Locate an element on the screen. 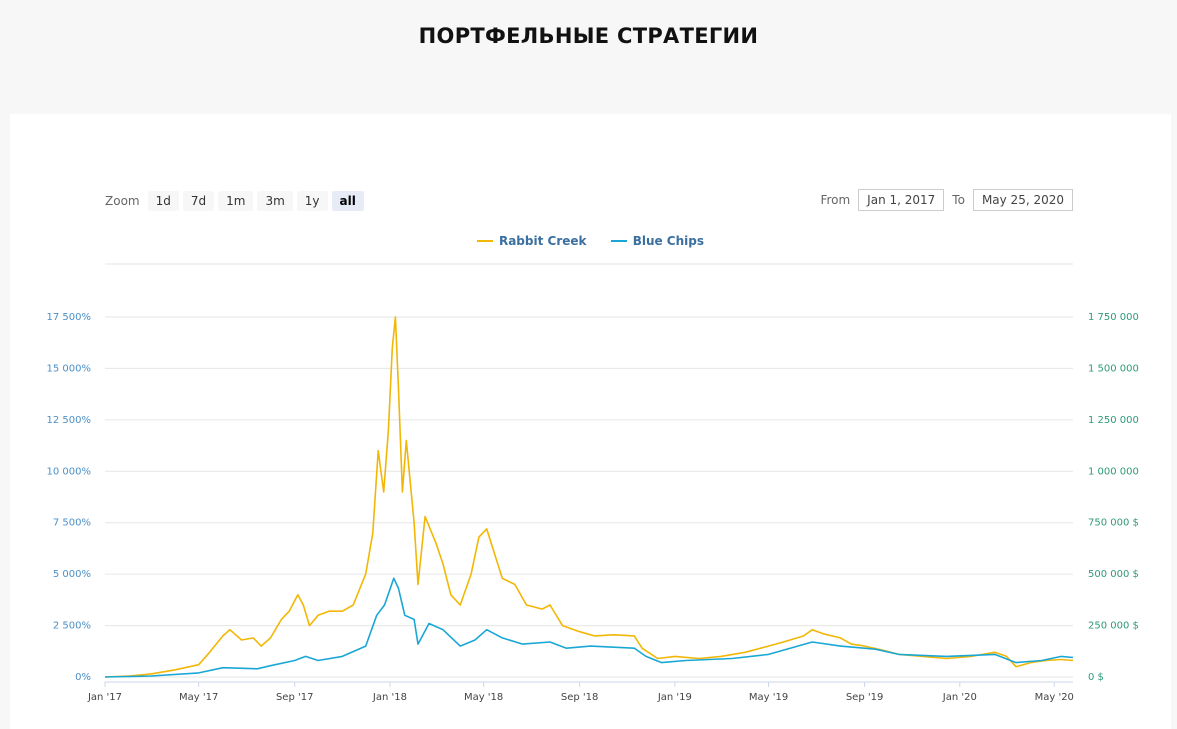 The image size is (1177, 729). x-tick-label: Jan '20 is located at coordinates (959, 697).